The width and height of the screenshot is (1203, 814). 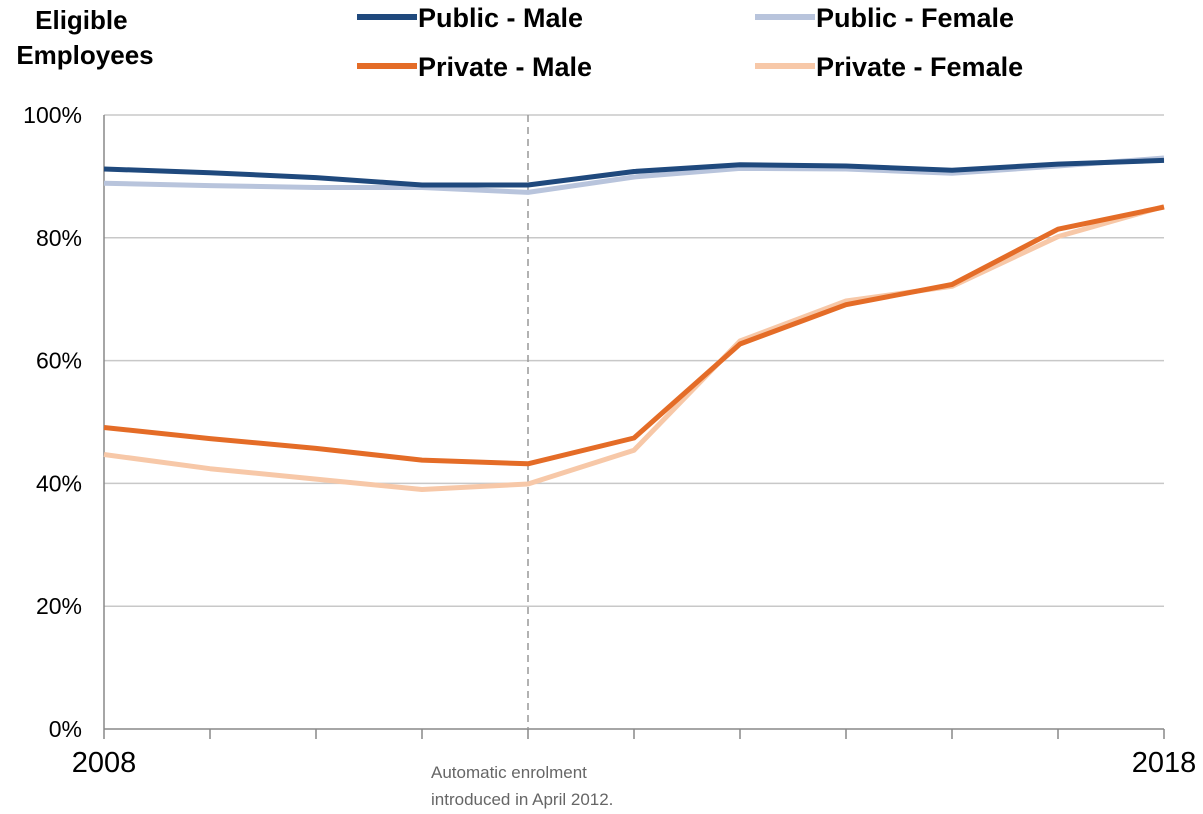 What do you see at coordinates (59, 238) in the screenshot?
I see `y-tick-label: 80%` at bounding box center [59, 238].